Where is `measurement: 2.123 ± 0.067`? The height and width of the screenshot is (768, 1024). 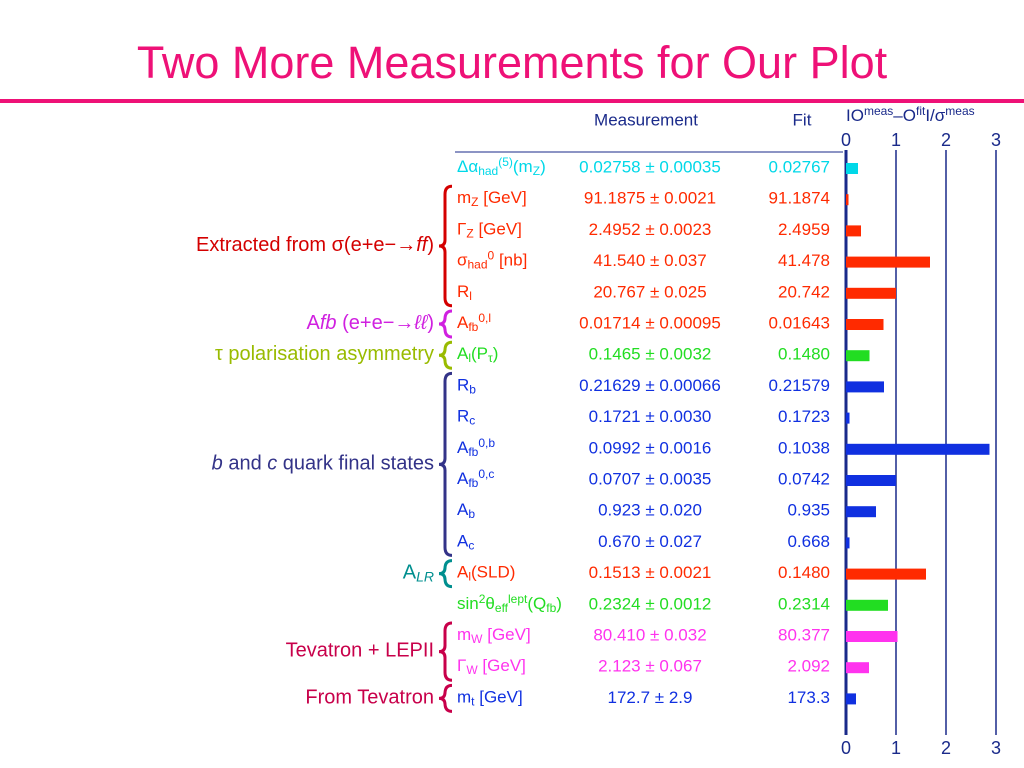
measurement: 2.123 ± 0.067 is located at coordinates (650, 666).